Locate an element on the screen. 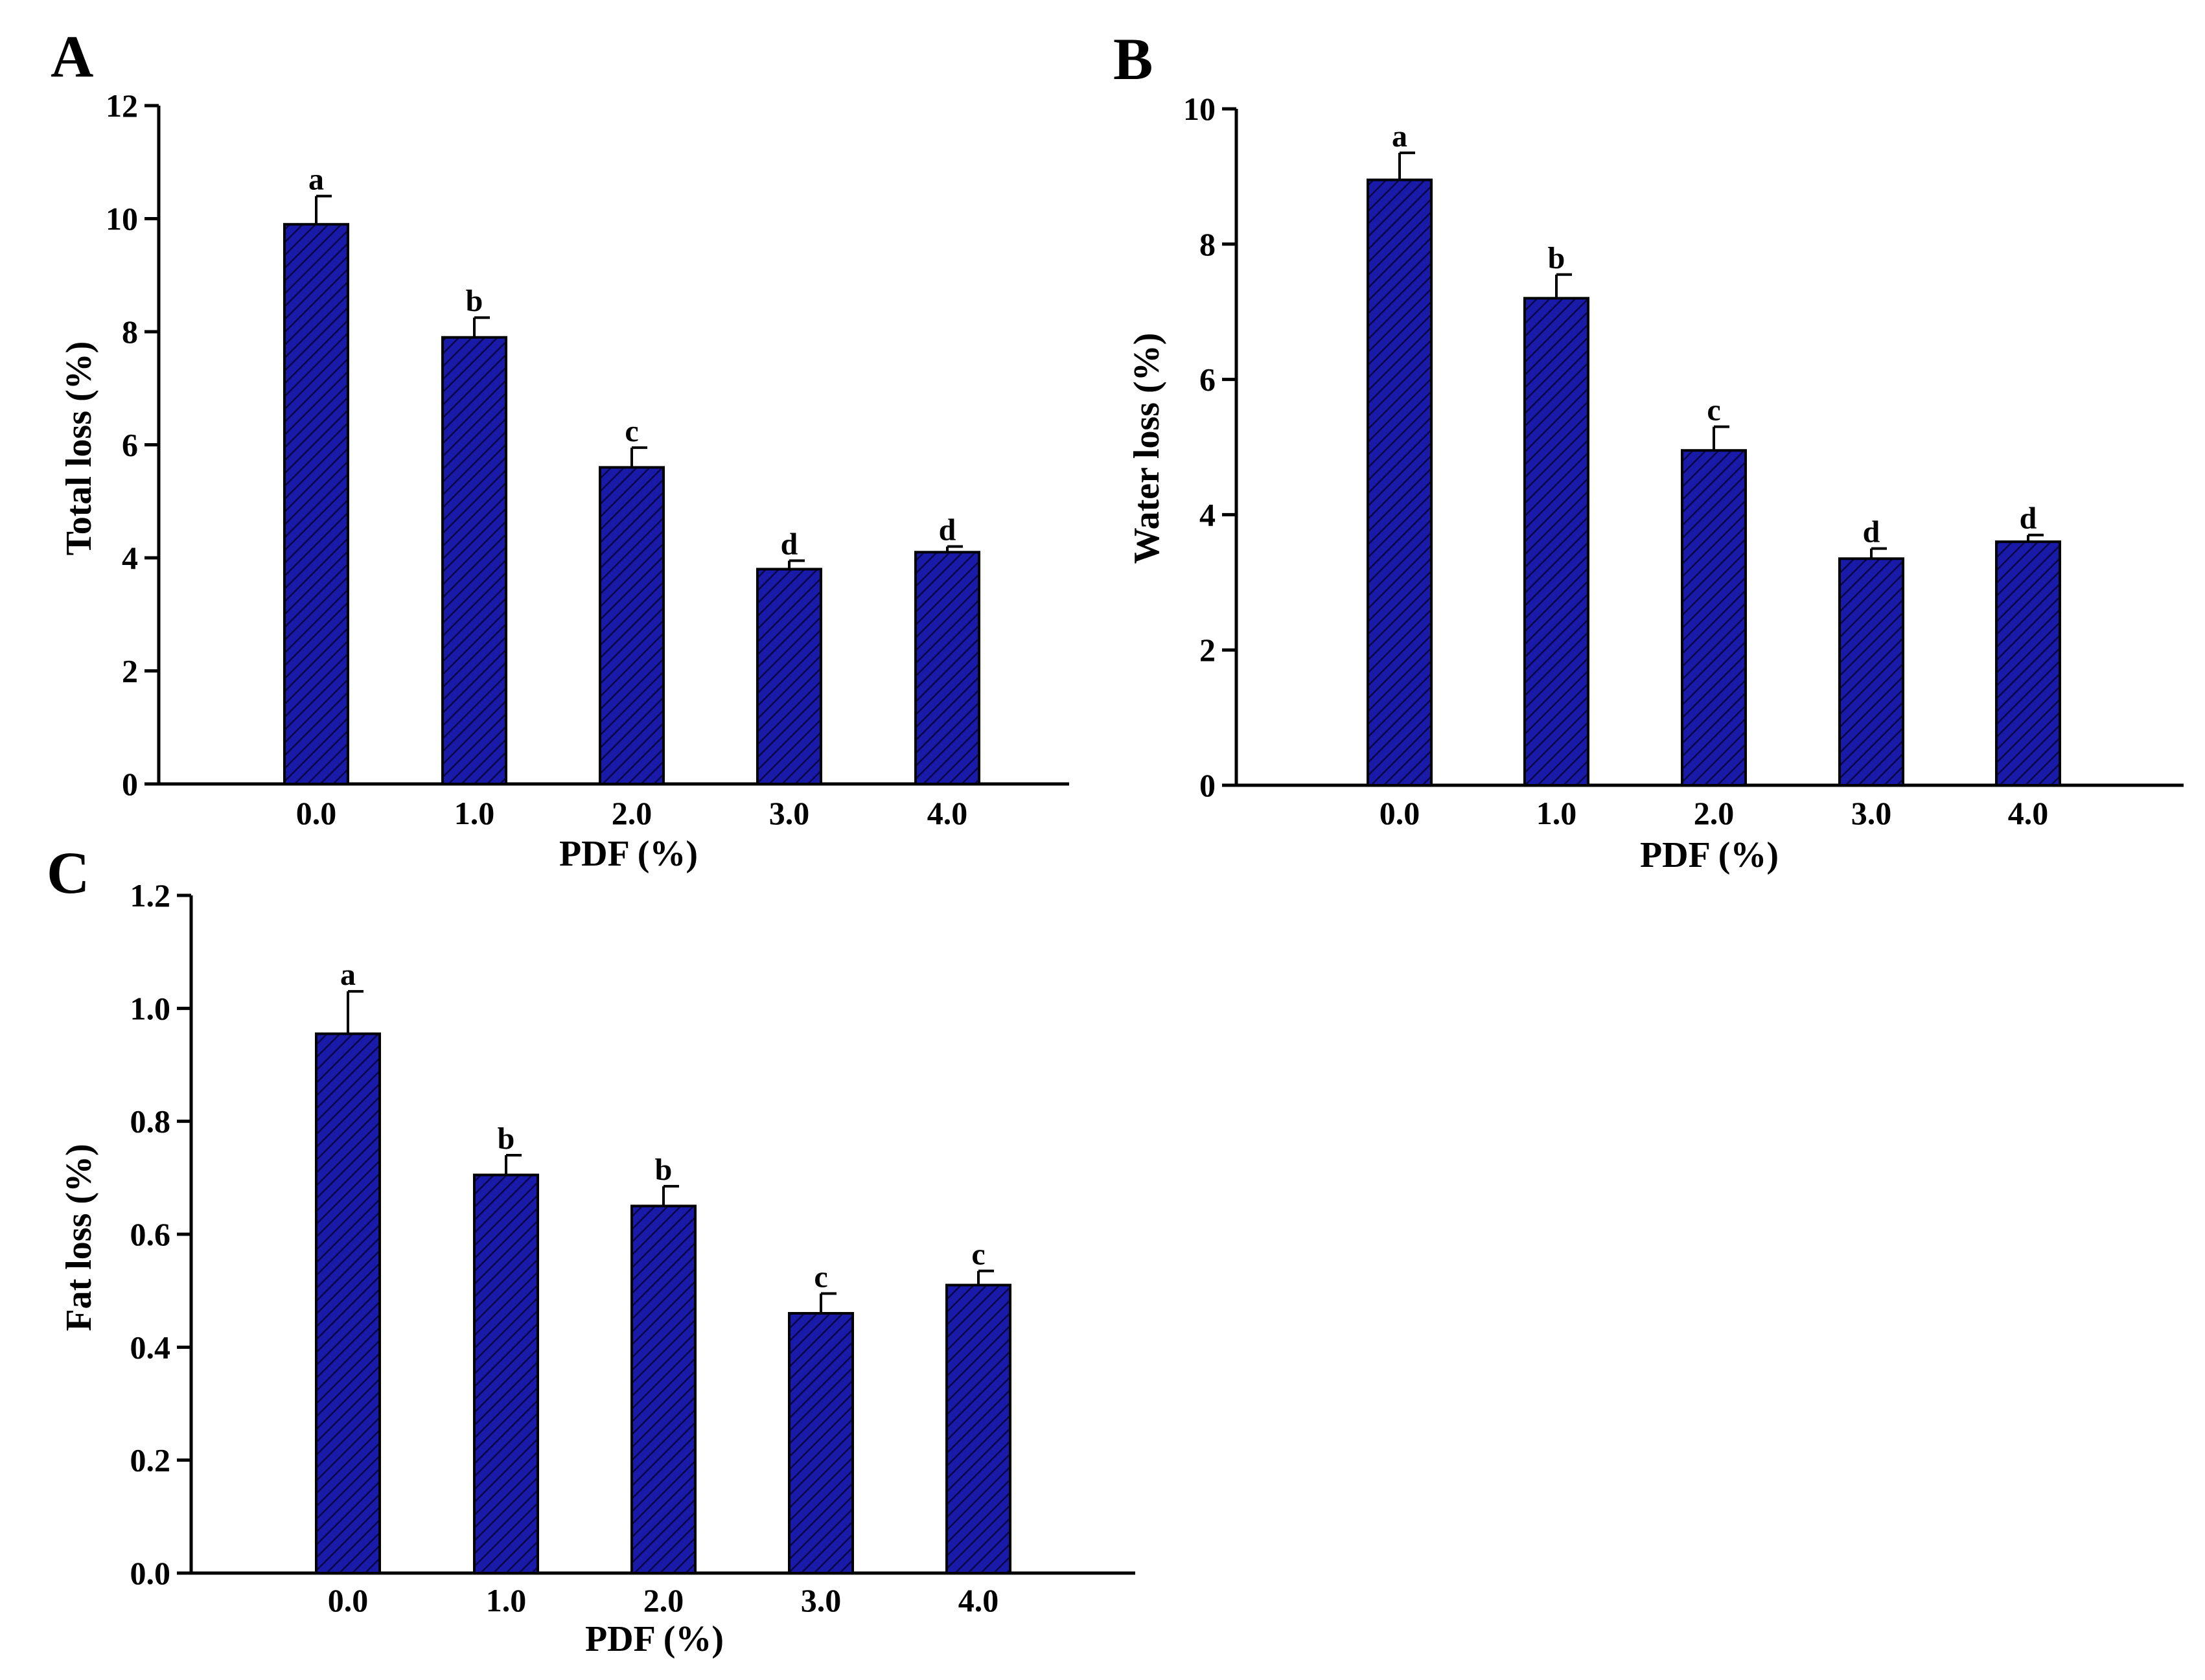  panel-c-y-tick-label: 1.2 is located at coordinates (151, 895).